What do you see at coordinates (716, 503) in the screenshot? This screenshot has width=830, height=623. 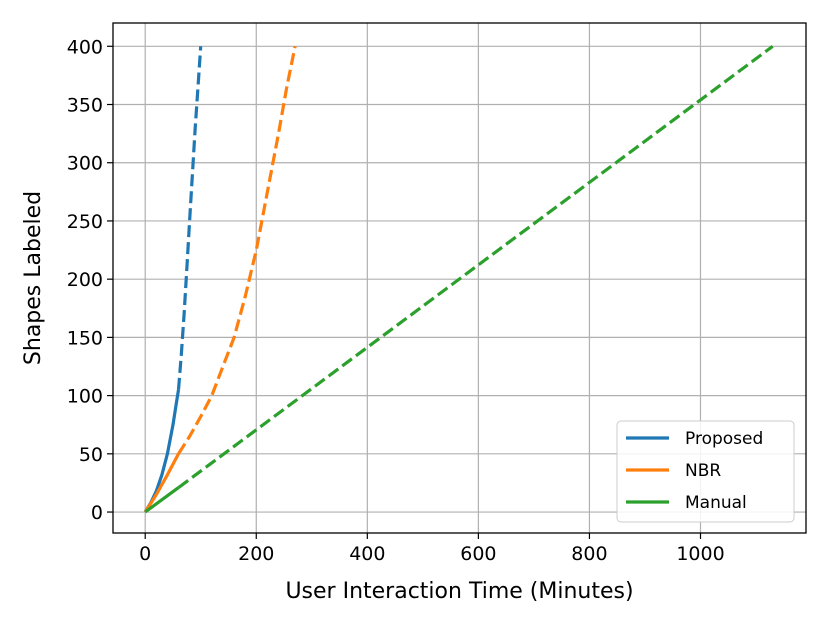 I see `legend-label: Manual` at bounding box center [716, 503].